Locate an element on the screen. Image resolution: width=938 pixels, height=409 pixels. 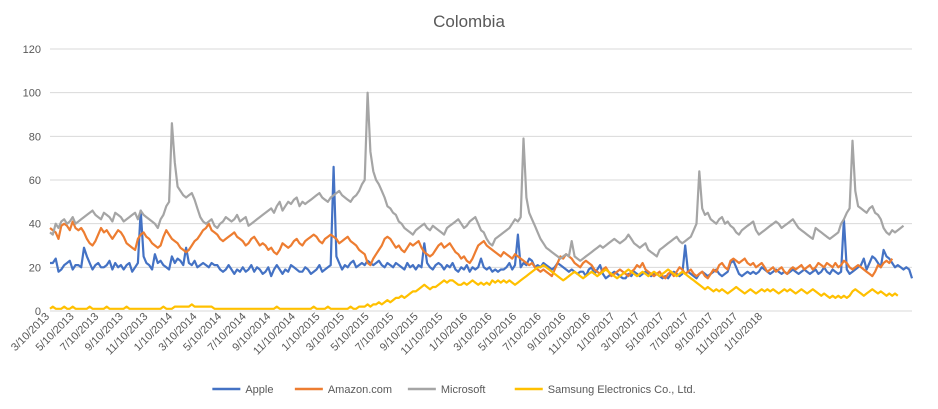
y-tick-label: 120 is located at coordinates (32, 50).